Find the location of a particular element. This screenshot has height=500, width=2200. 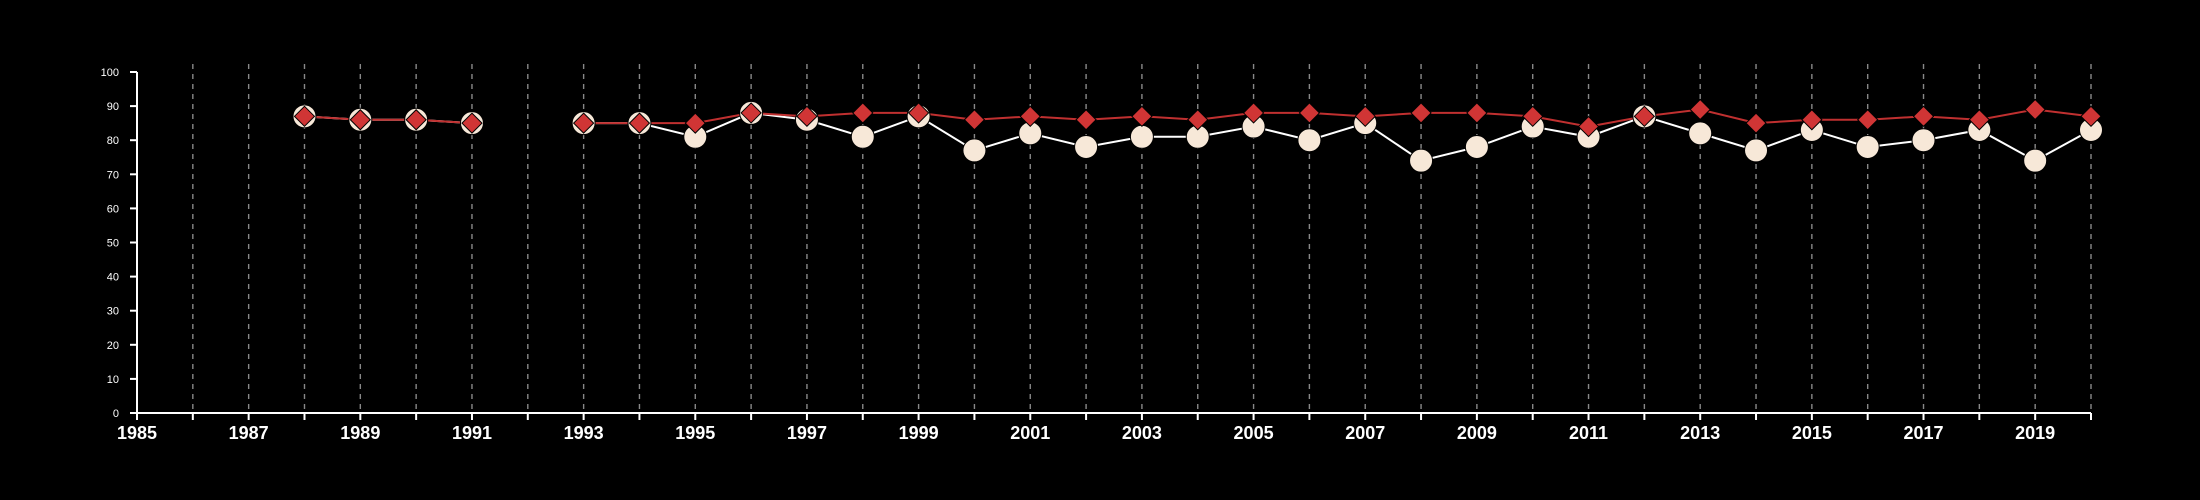

x-tick-label: 2011 is located at coordinates (1588, 433).